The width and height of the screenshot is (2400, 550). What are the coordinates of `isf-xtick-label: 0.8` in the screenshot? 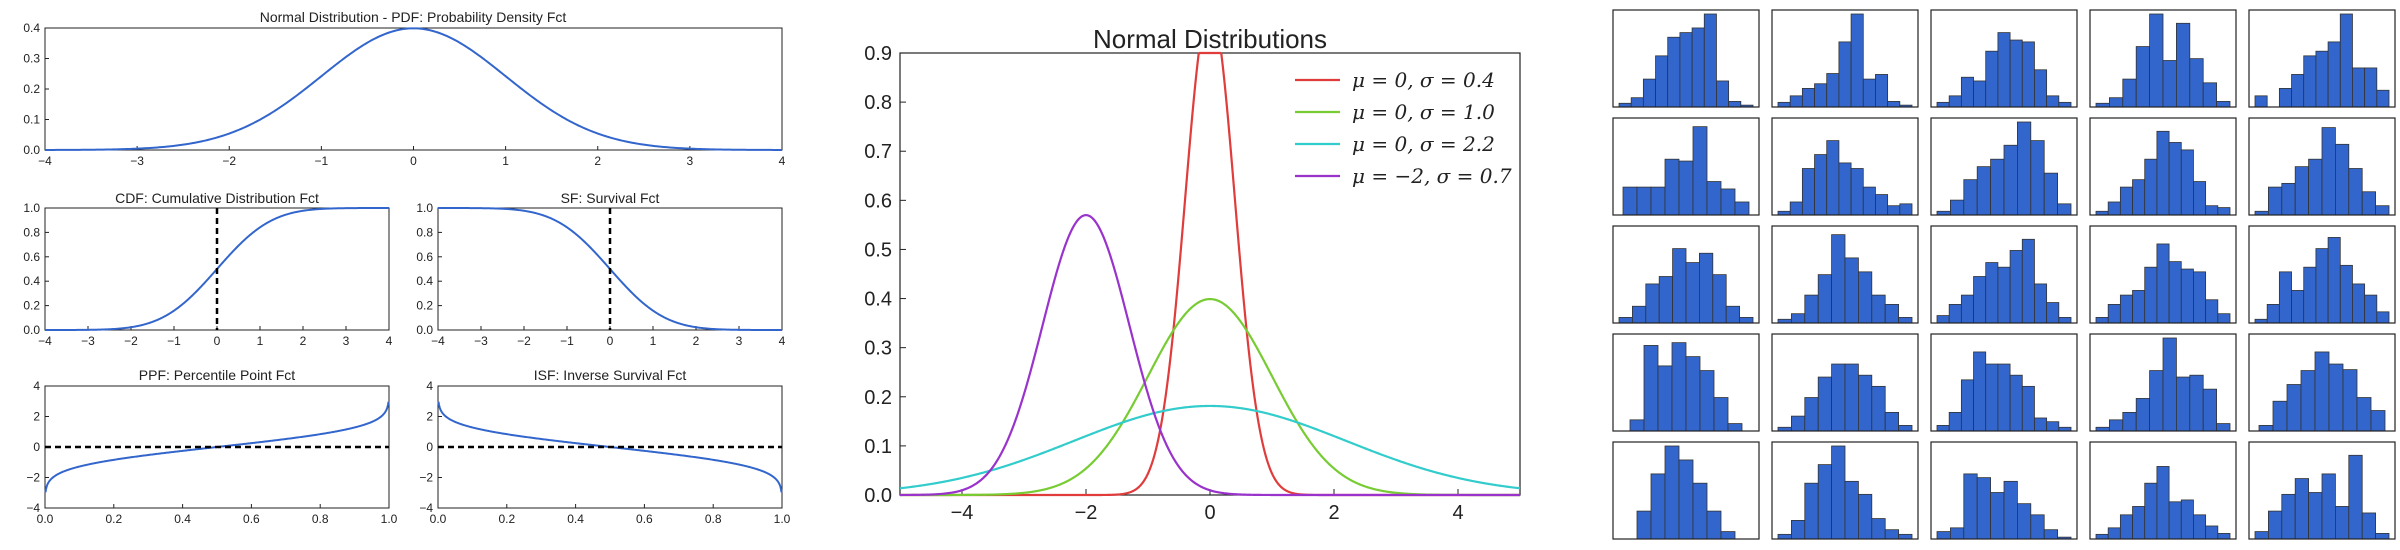 It's located at (713, 519).